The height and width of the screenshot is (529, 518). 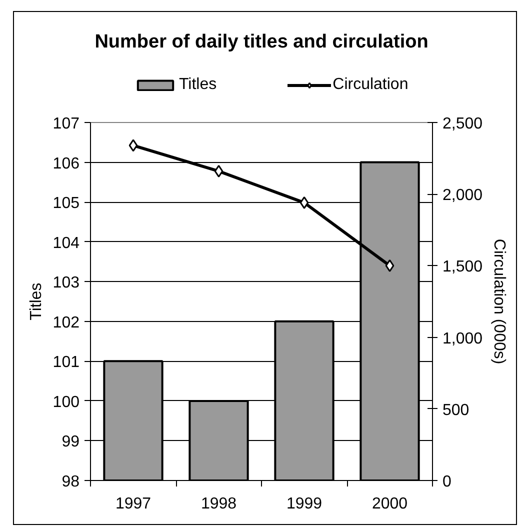 I want to click on y-tick-label: 101, so click(x=66, y=363).